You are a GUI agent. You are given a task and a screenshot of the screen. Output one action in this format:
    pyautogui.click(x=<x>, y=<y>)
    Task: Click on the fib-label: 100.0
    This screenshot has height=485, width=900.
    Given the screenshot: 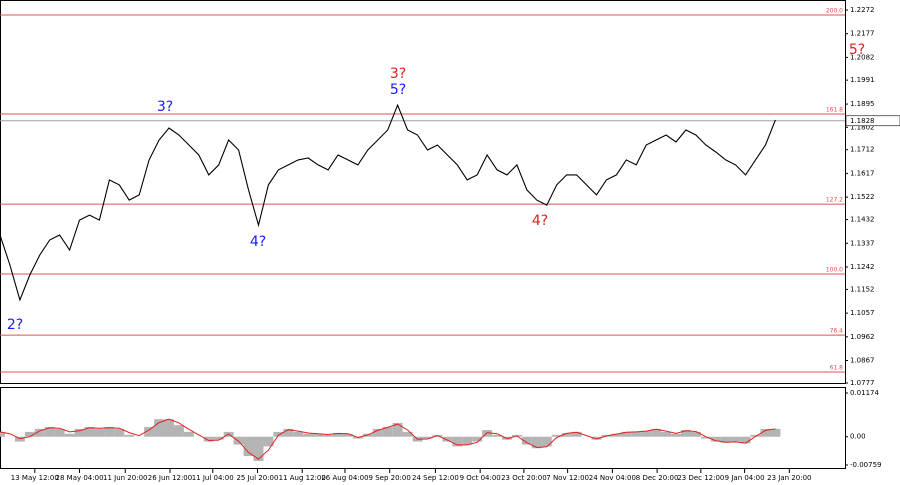 What is the action you would take?
    pyautogui.click(x=834, y=269)
    